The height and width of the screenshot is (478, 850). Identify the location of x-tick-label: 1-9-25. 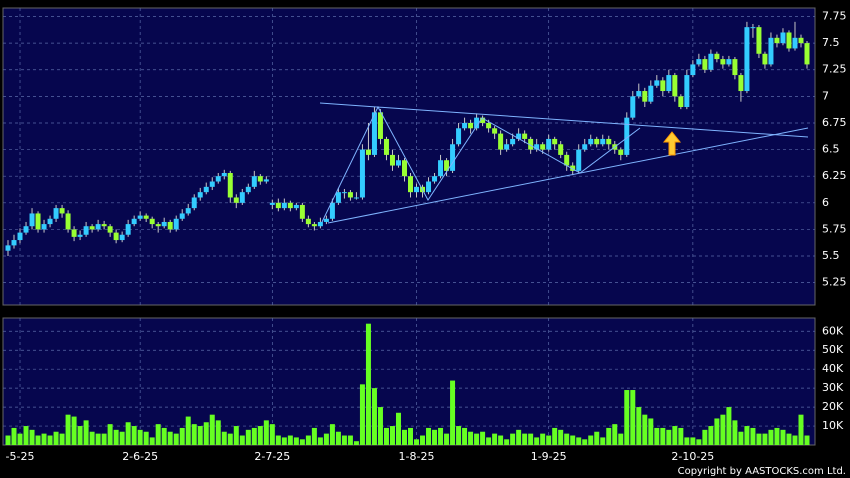
(549, 456).